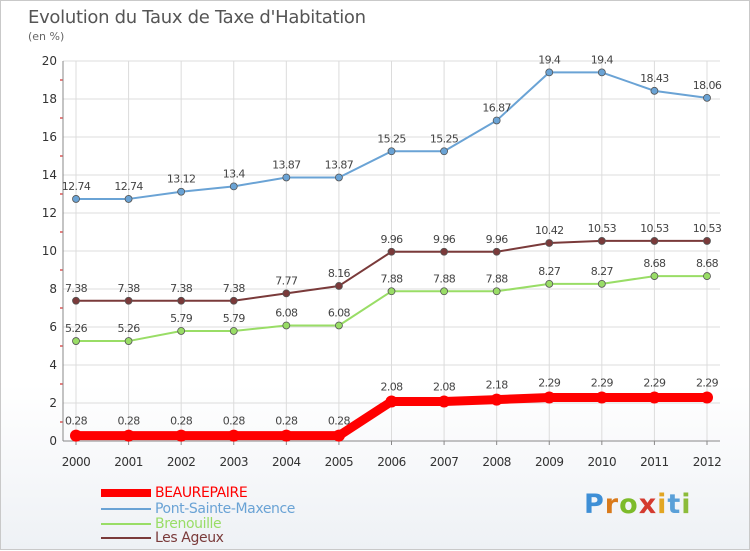 The image size is (750, 551). What do you see at coordinates (654, 78) in the screenshot?
I see `data-label: 18.43` at bounding box center [654, 78].